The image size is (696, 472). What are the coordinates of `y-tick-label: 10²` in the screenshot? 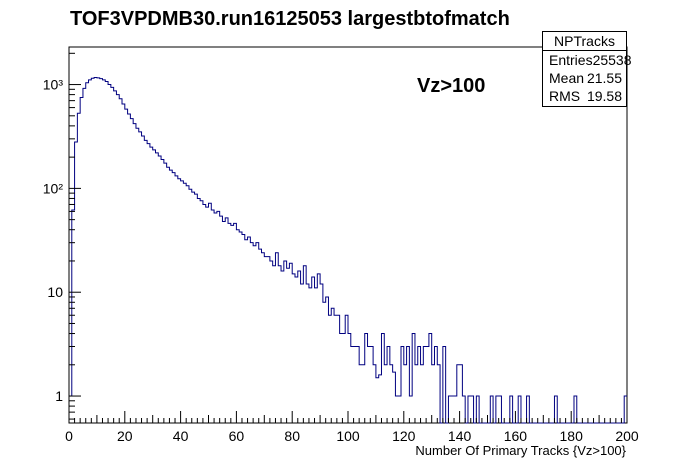 It's located at (53, 188).